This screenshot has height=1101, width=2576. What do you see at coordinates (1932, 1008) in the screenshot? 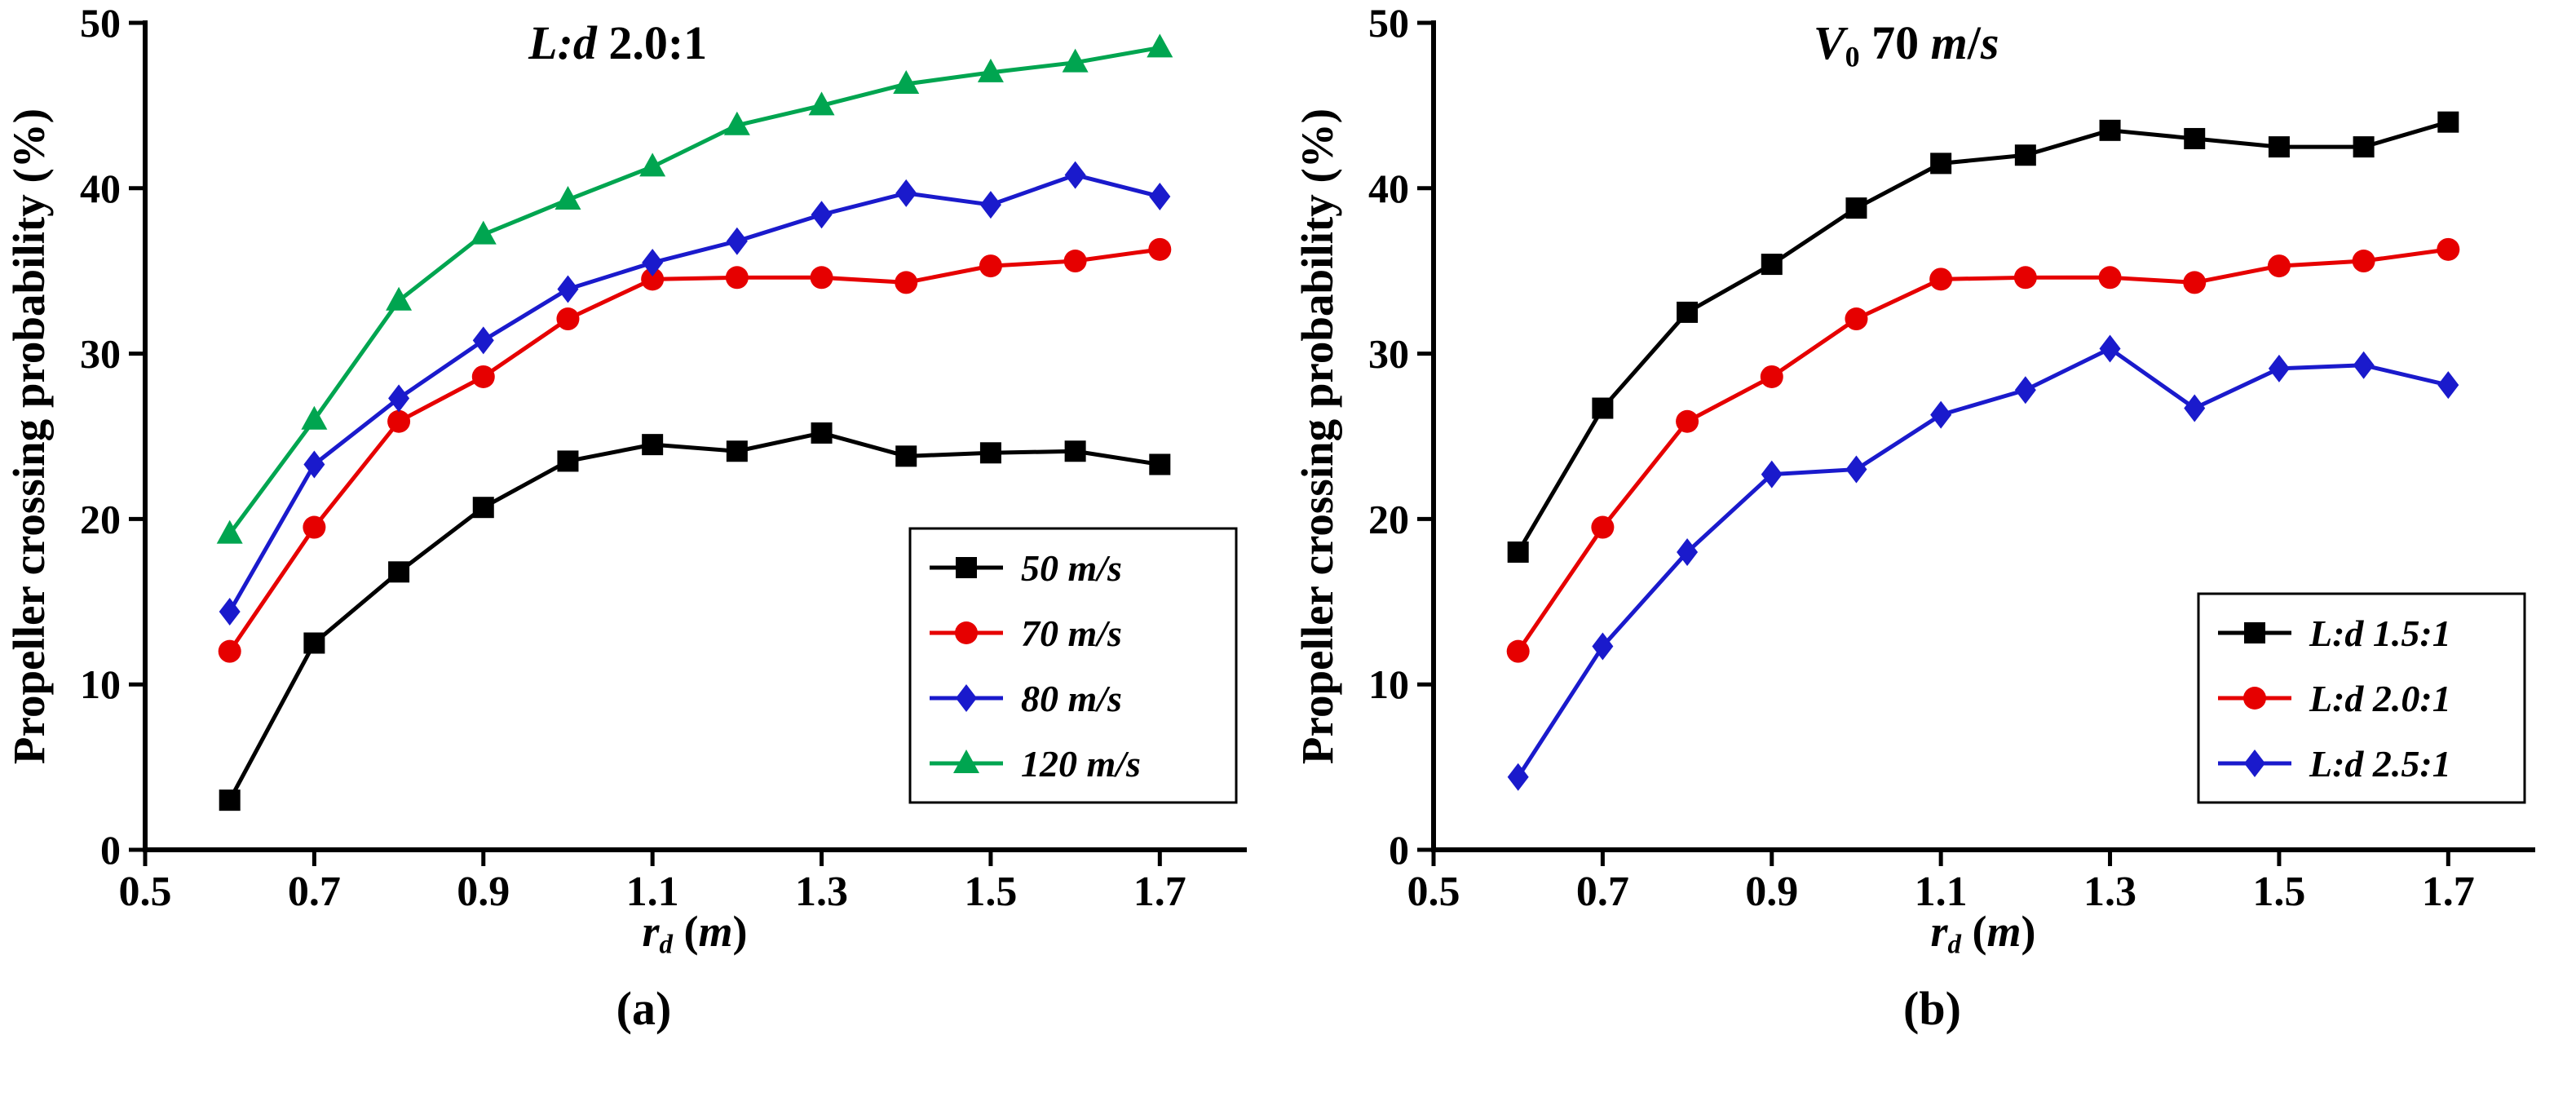
I see `sublabel-b: (b)` at bounding box center [1932, 1008].